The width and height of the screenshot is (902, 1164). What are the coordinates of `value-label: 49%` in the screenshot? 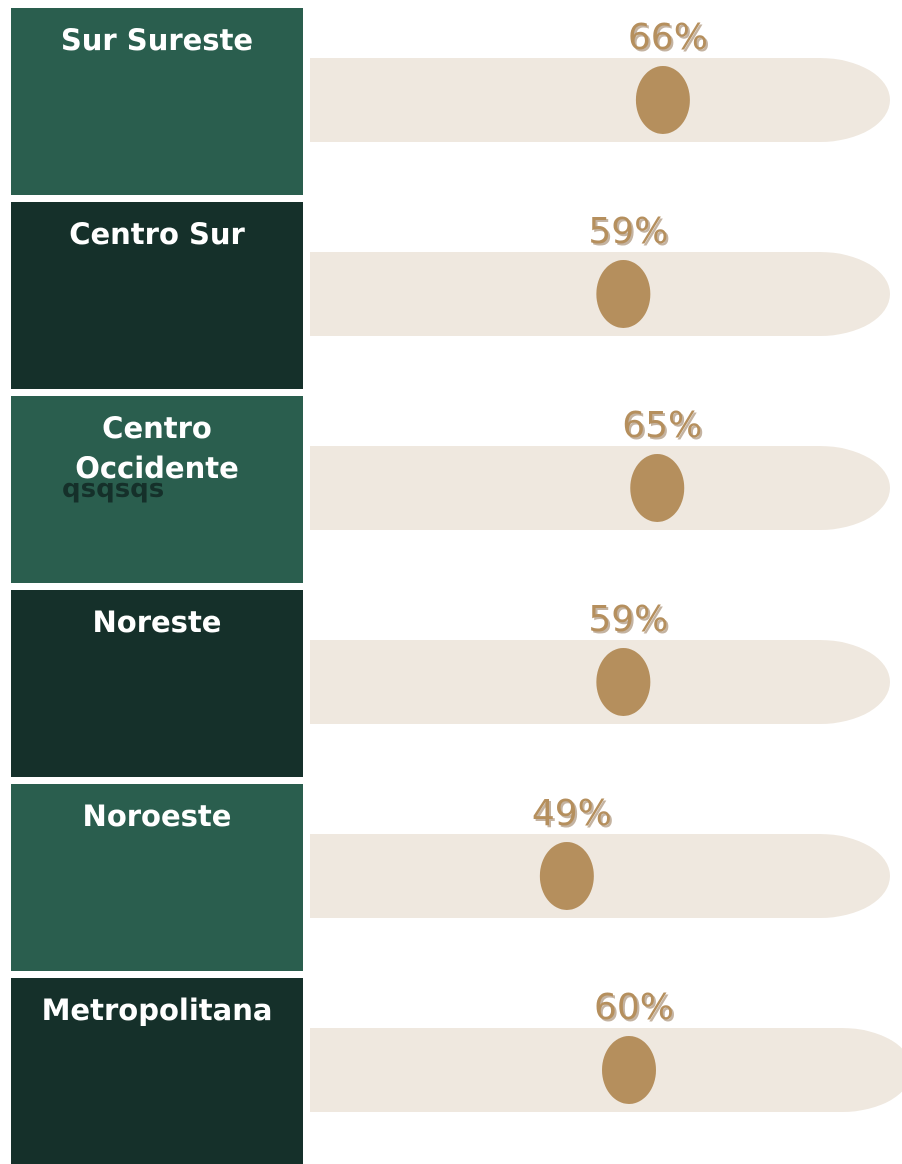 It's located at (572, 813).